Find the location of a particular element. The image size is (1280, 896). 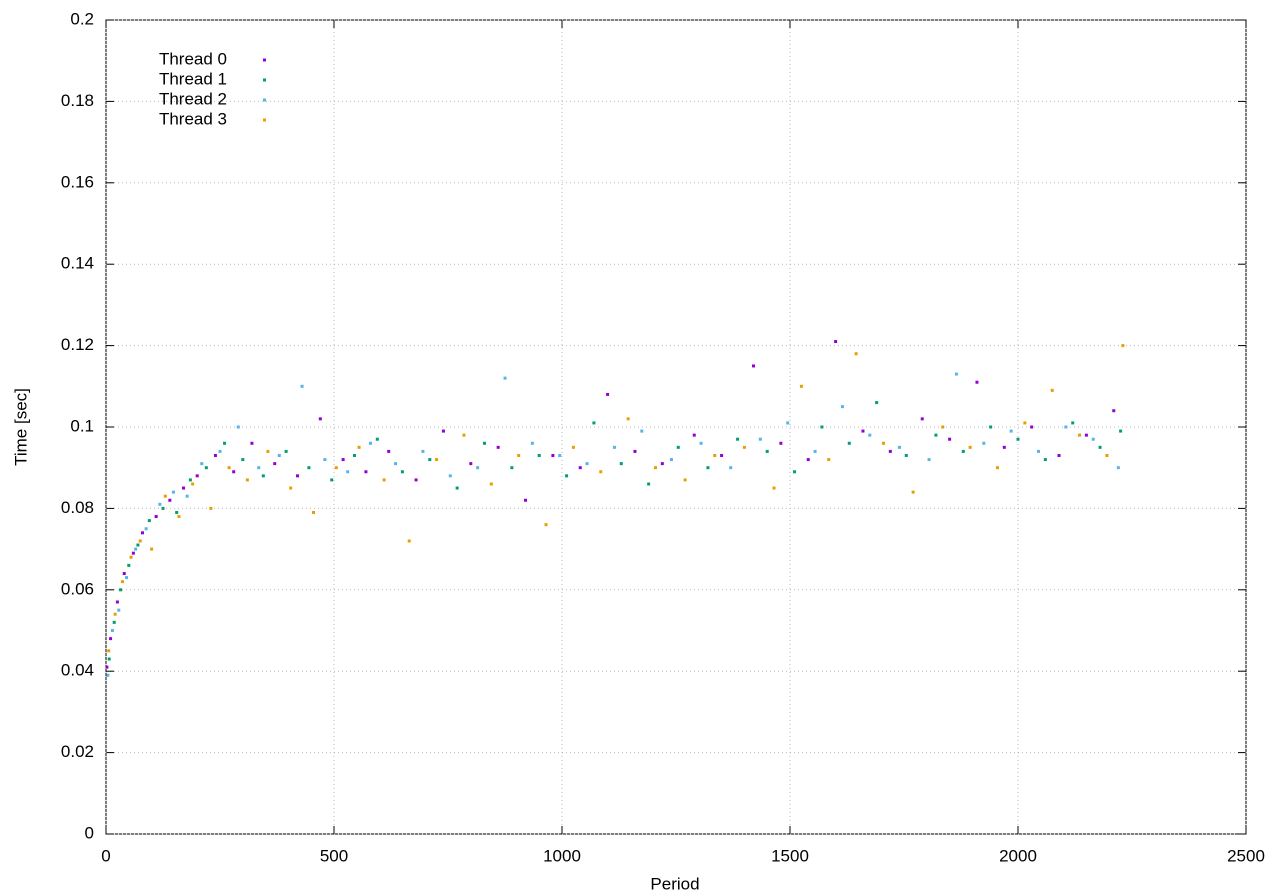

y-tick-label: 0.16 is located at coordinates (77, 181).